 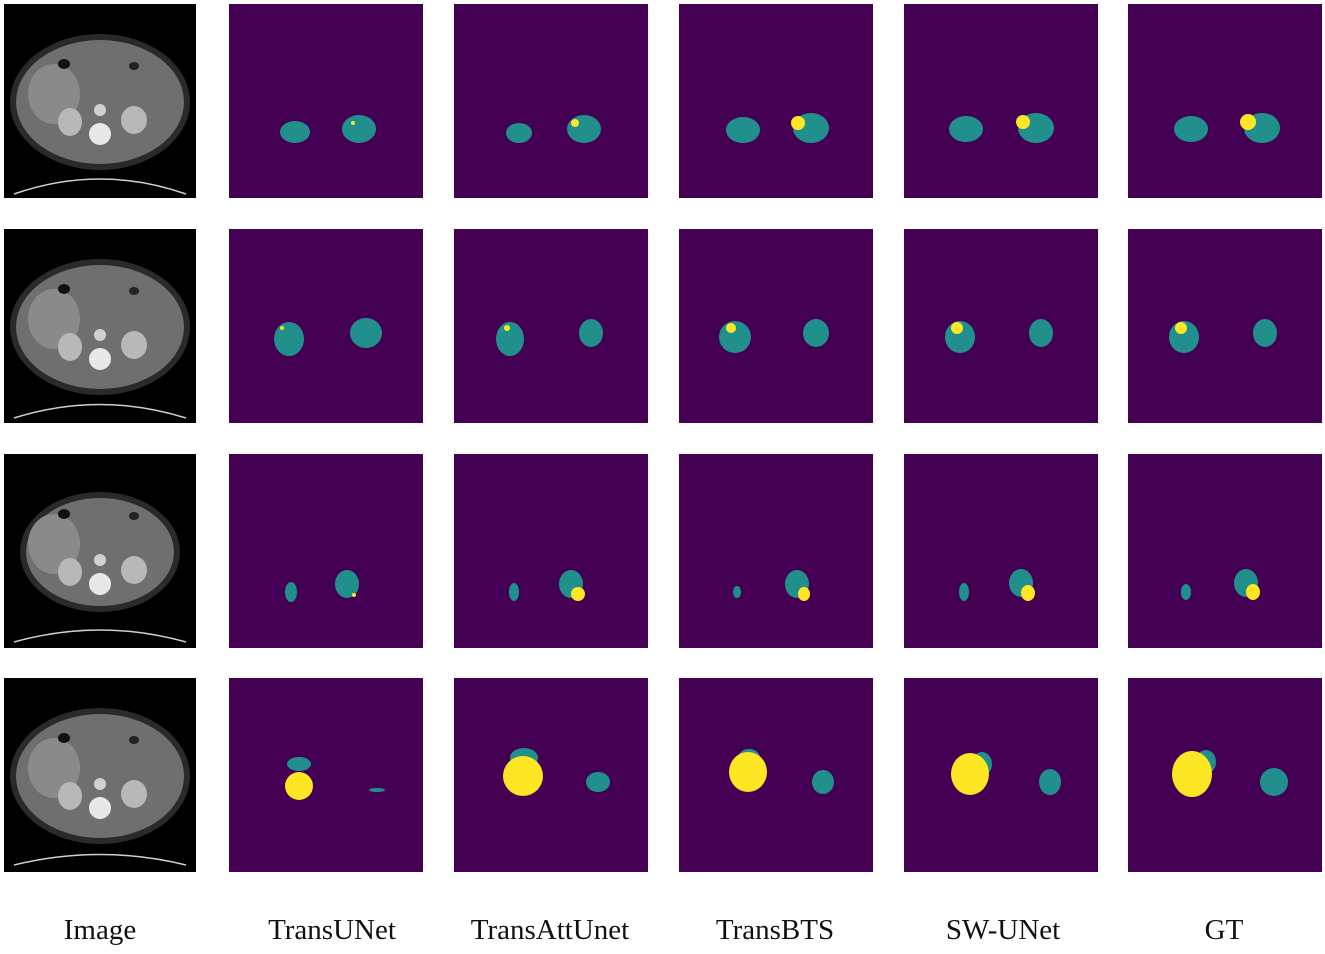 I want to click on label-transbts: TransBTS, so click(x=775, y=930).